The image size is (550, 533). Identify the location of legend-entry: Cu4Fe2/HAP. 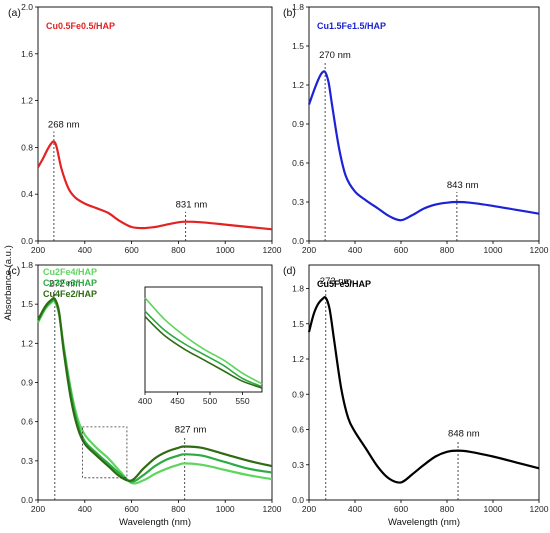
(70, 294).